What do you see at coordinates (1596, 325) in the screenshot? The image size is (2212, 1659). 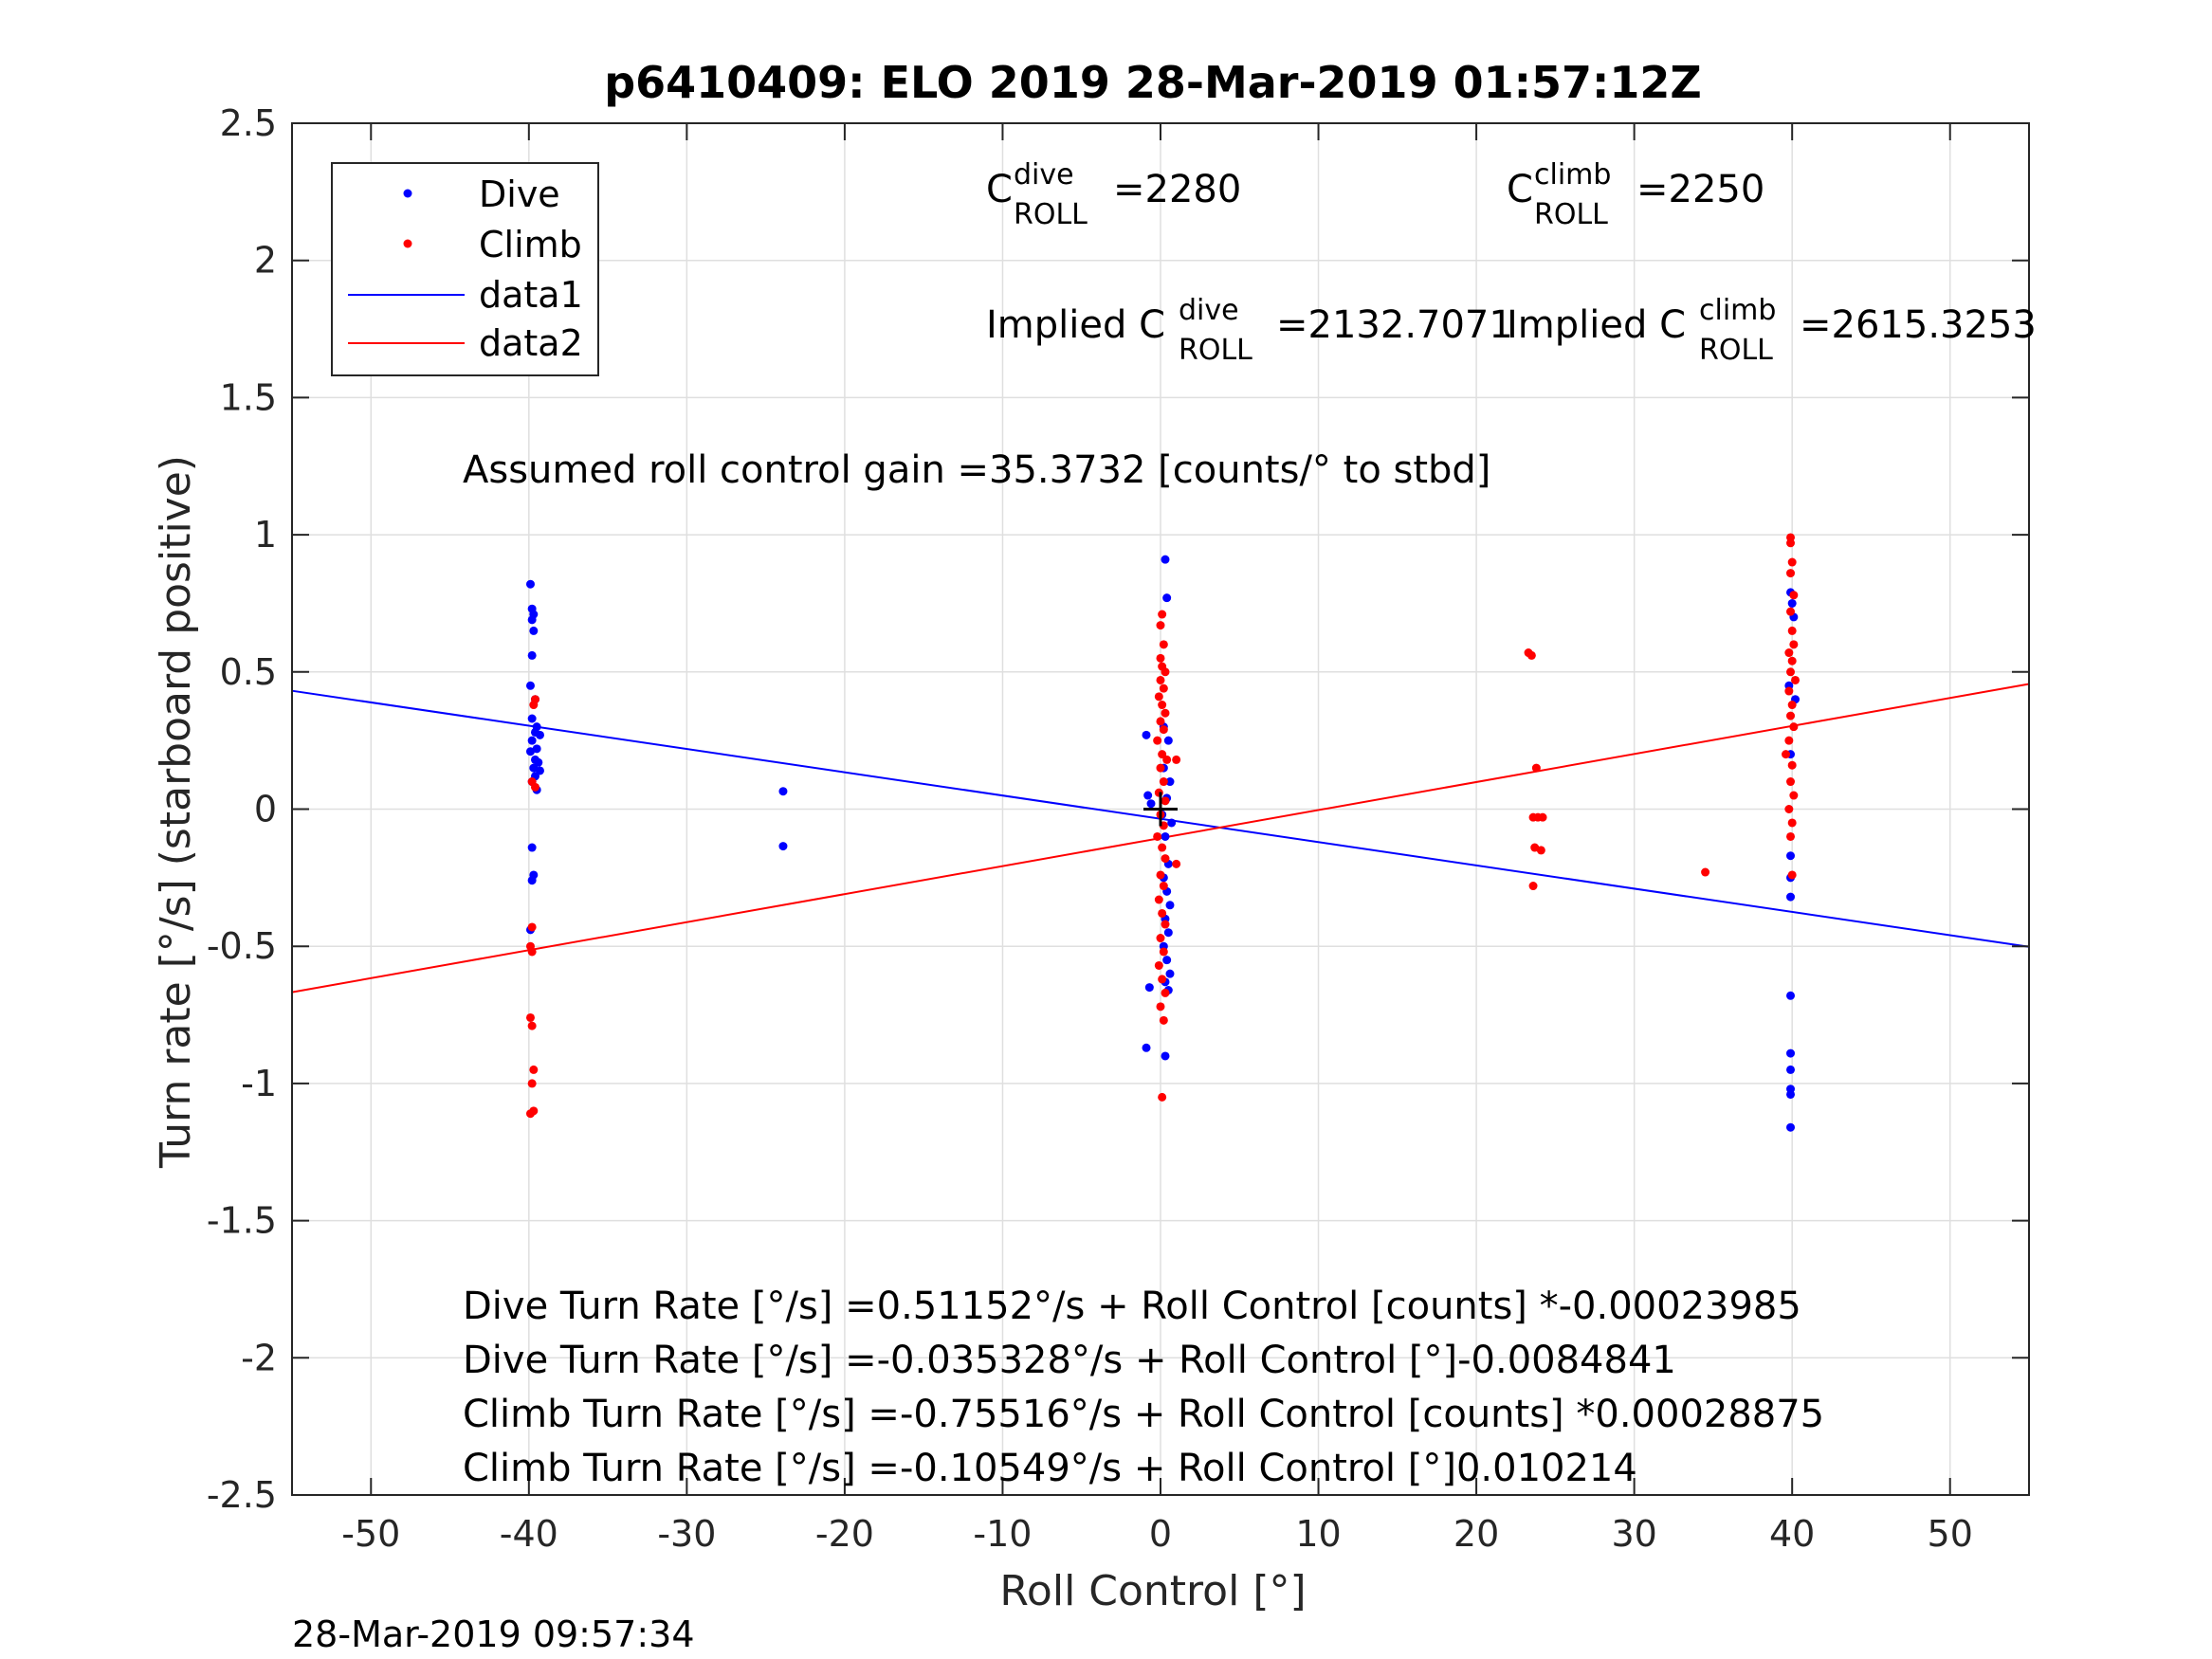 I see `implied-climb-main: Implied C` at bounding box center [1596, 325].